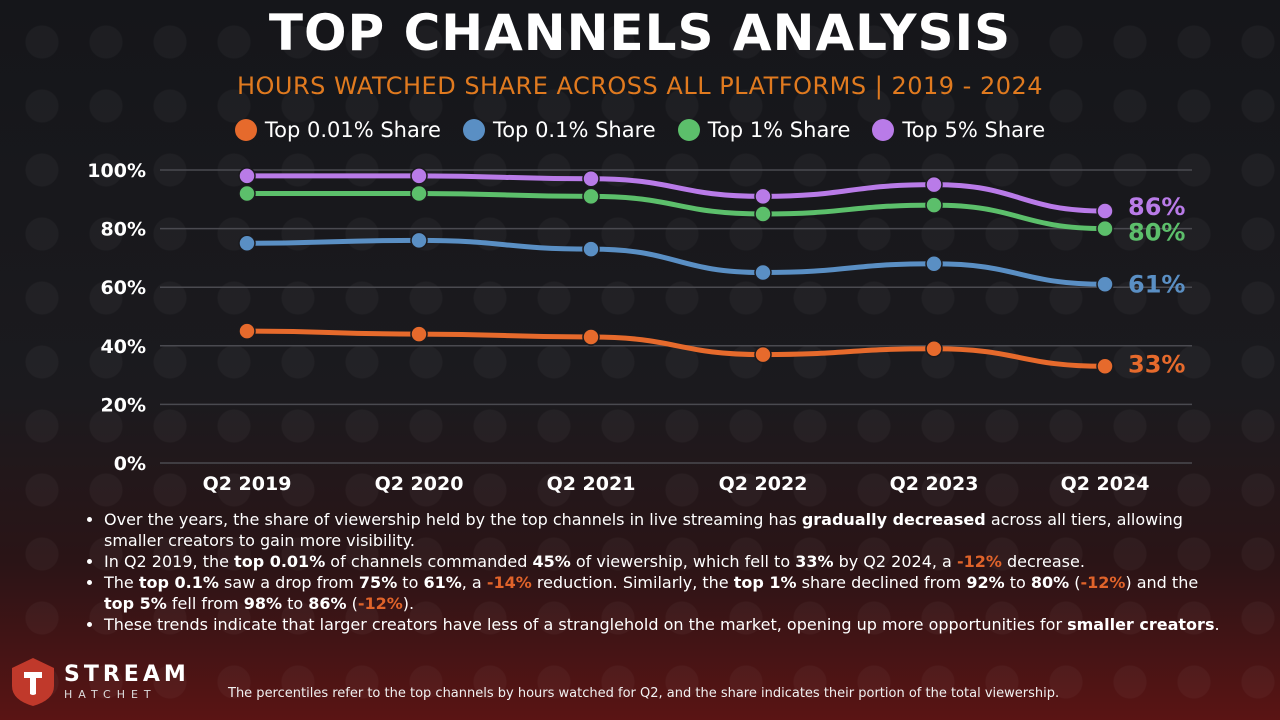  What do you see at coordinates (1141, 624) in the screenshot?
I see `bold-text: smaller creators` at bounding box center [1141, 624].